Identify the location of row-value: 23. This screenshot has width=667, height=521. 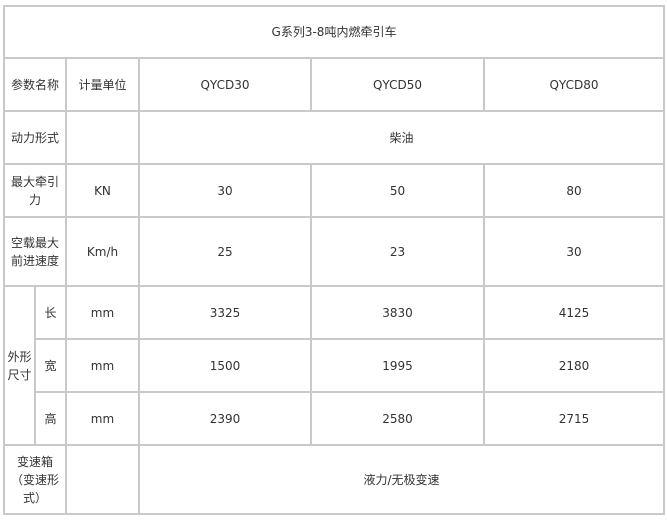
(397, 251).